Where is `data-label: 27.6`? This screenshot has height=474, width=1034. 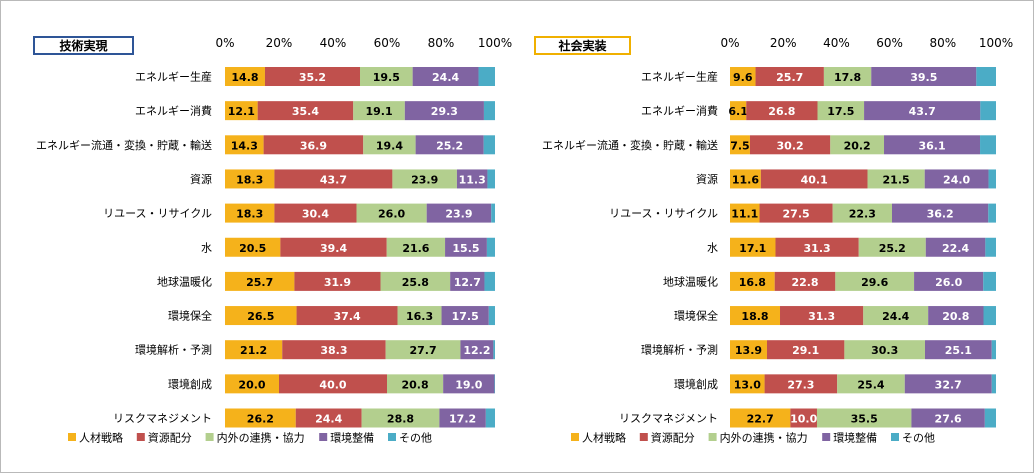 data-label: 27.6 is located at coordinates (948, 419).